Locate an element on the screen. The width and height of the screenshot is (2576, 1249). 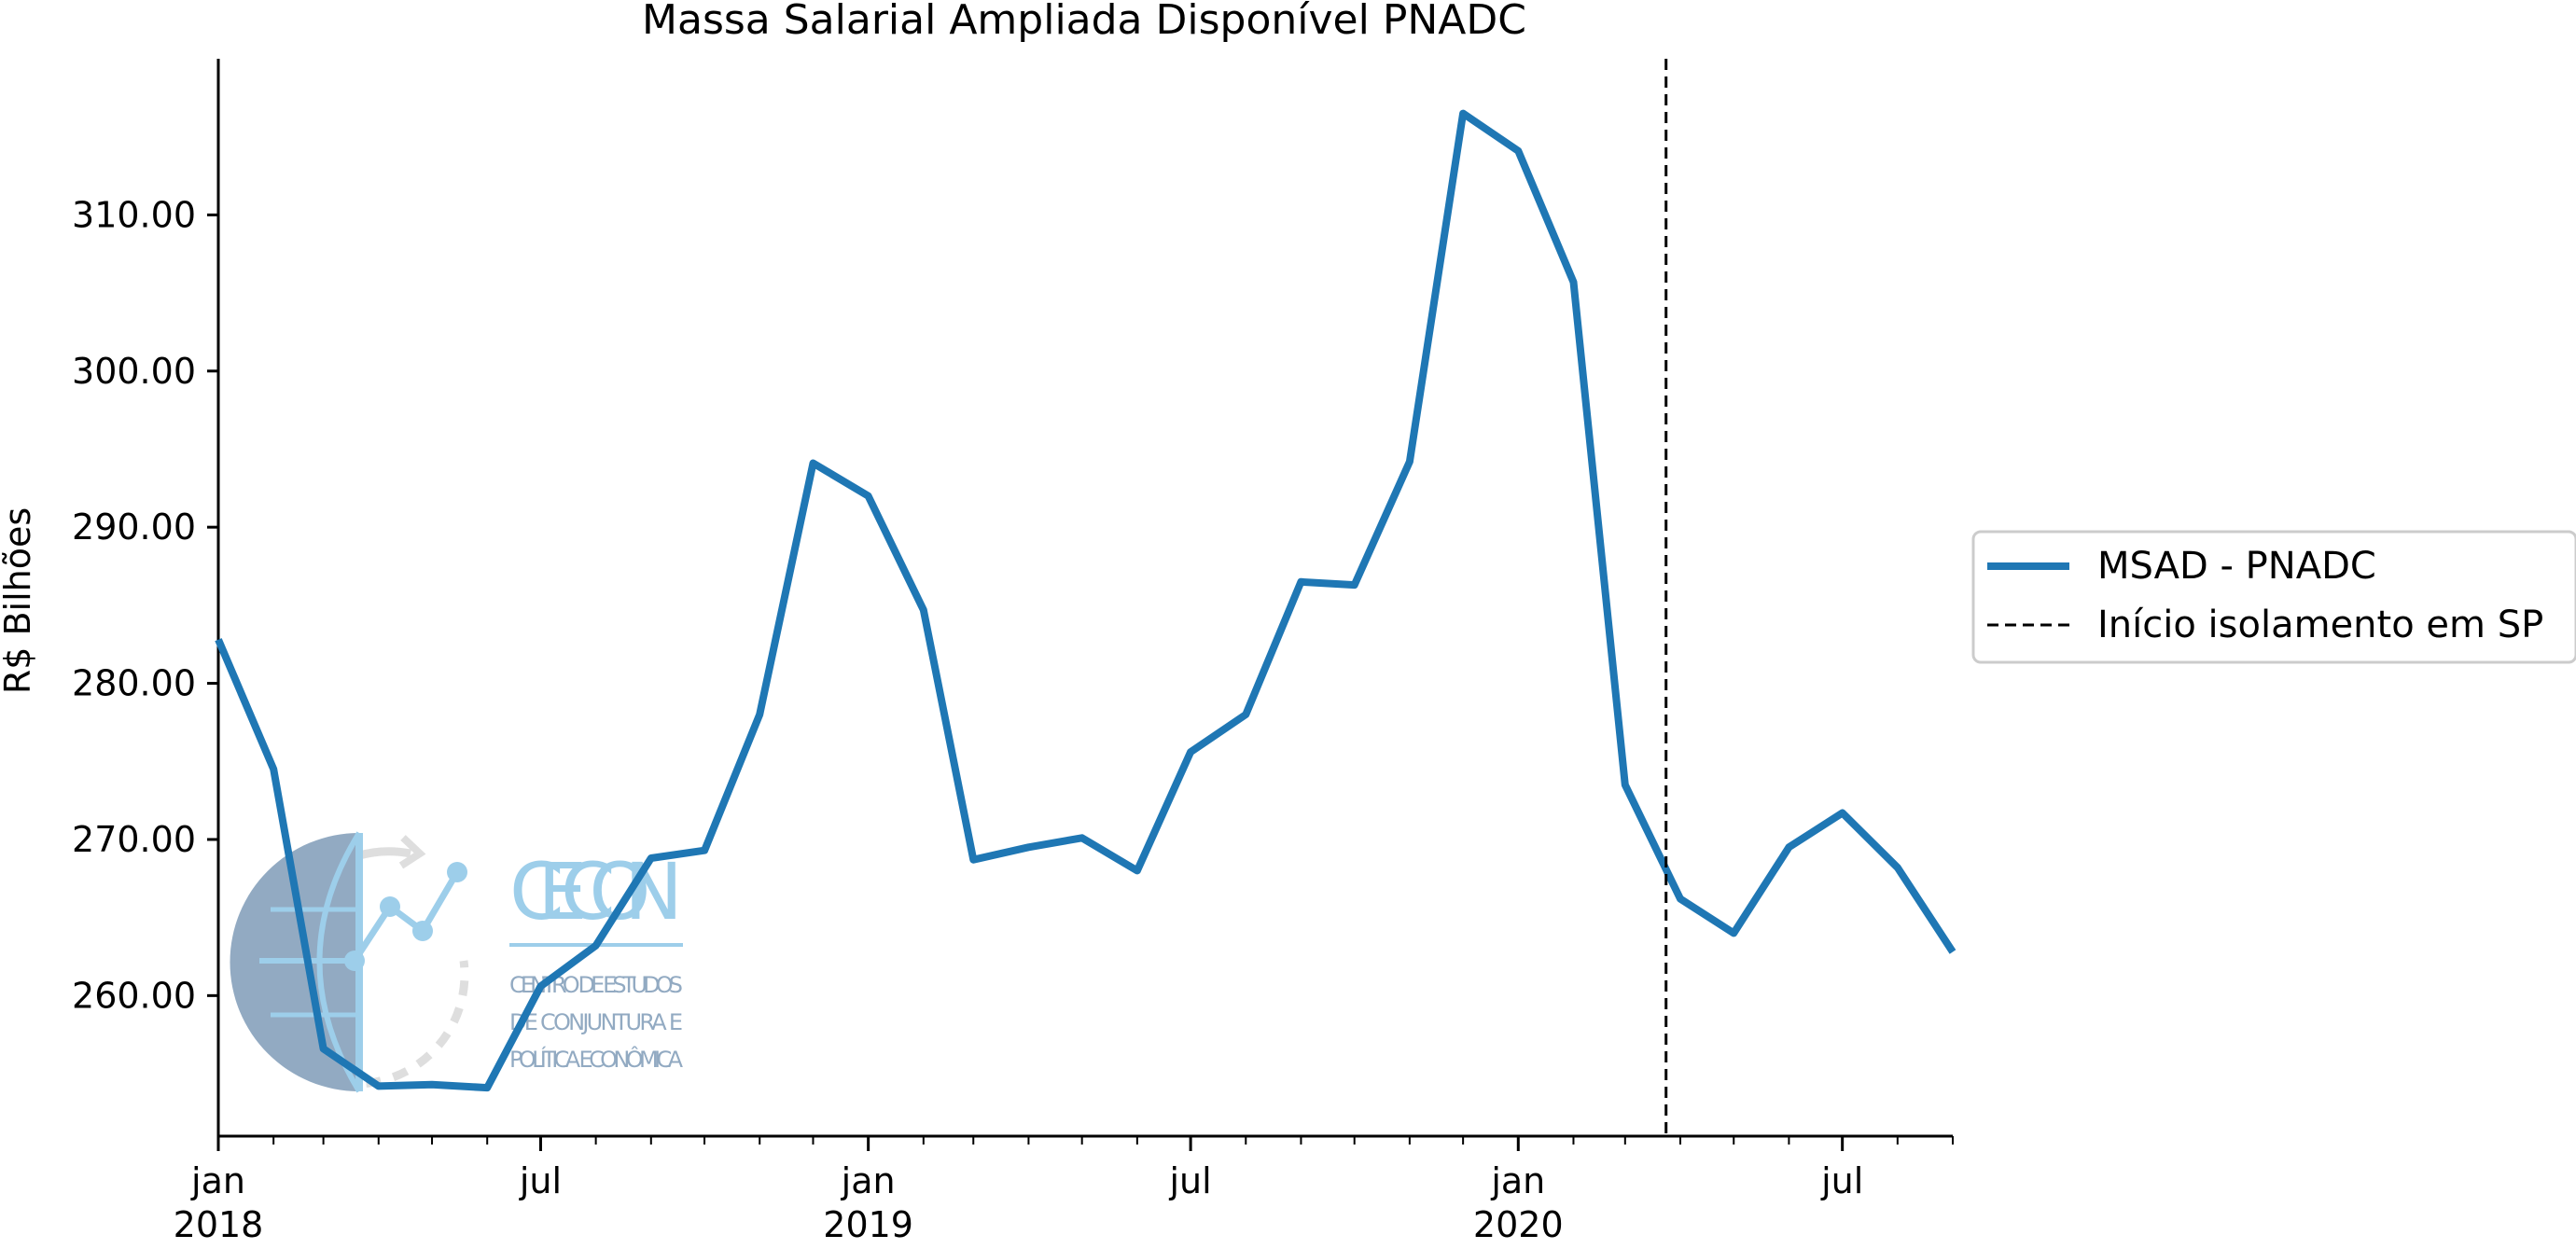
legend: MSAD - PNADC Início isolamento em SP is located at coordinates (2273, 597).